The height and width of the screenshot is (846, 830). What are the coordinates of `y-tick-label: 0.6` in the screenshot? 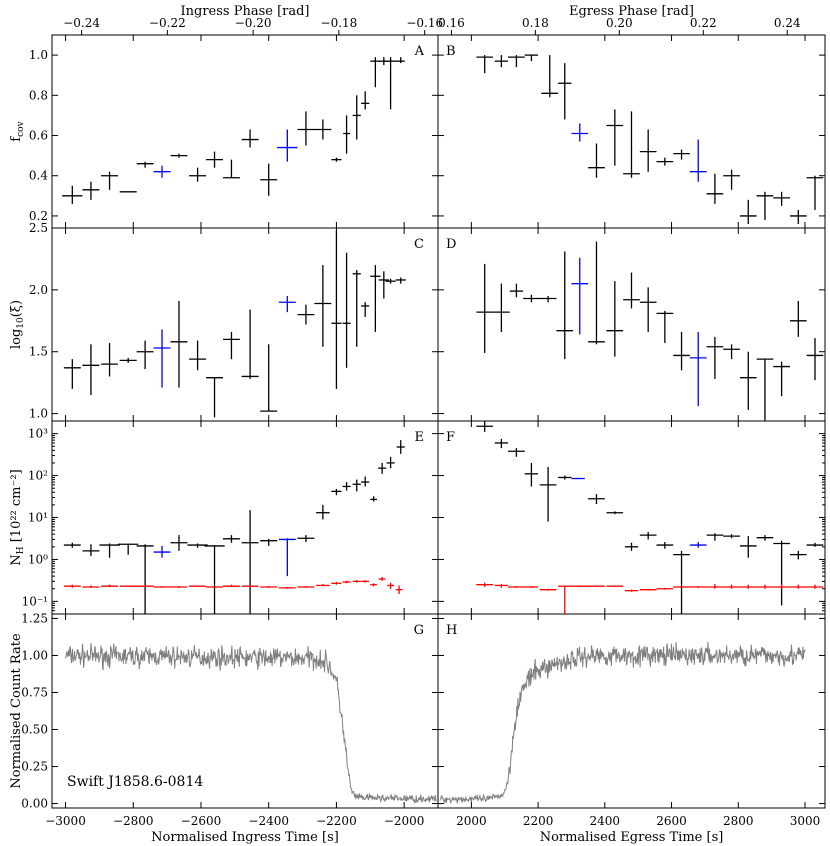 It's located at (38, 136).